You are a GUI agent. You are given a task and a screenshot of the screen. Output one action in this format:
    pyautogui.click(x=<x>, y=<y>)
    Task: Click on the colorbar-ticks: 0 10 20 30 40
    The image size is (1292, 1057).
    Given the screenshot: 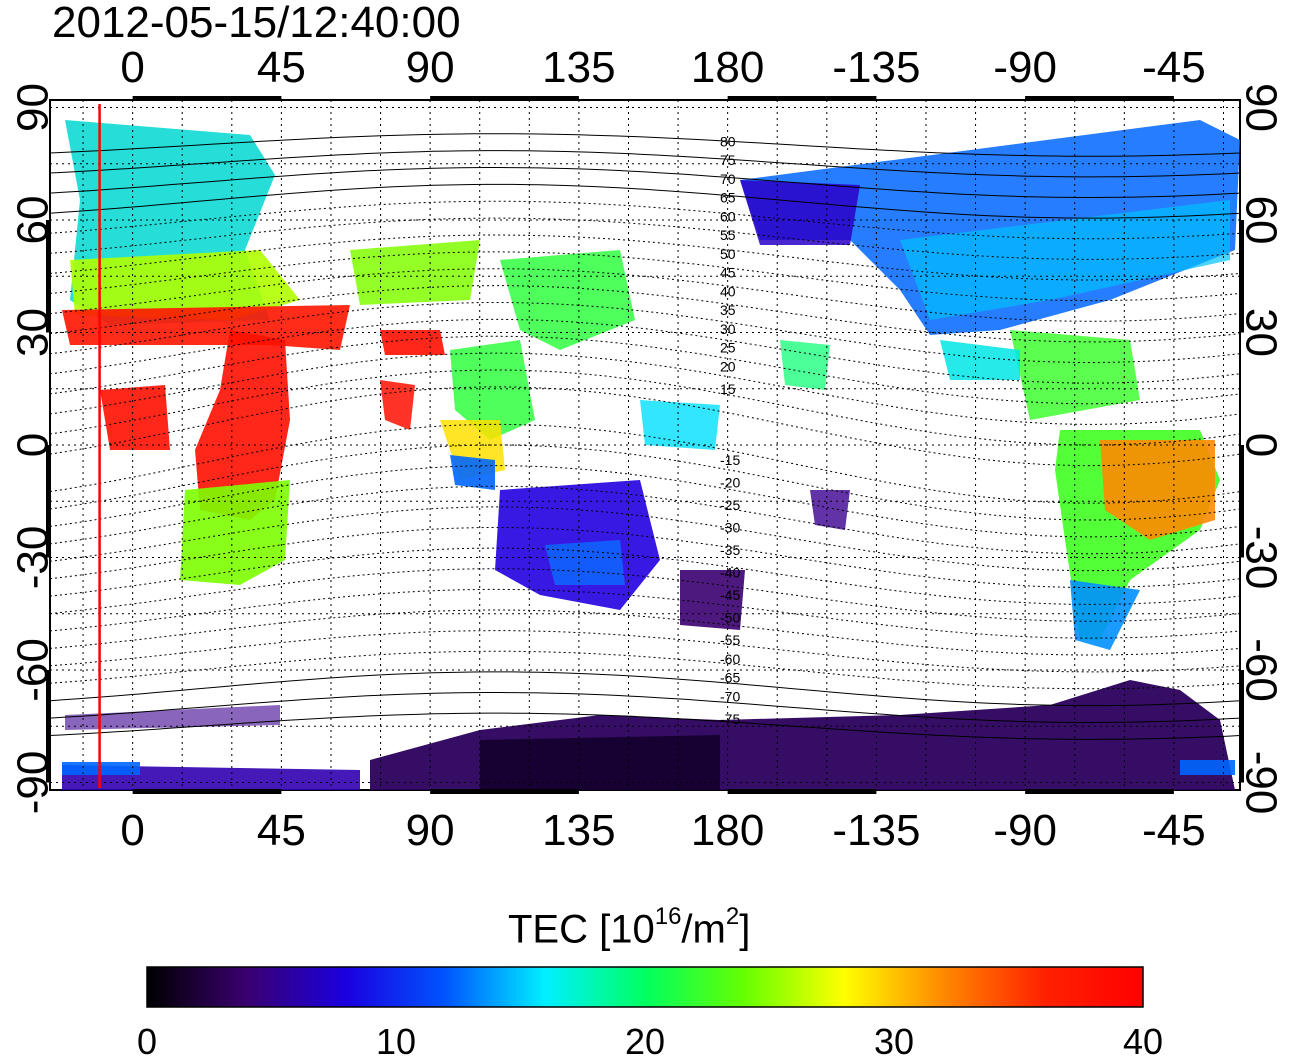 What is the action you would take?
    pyautogui.click(x=650, y=1039)
    